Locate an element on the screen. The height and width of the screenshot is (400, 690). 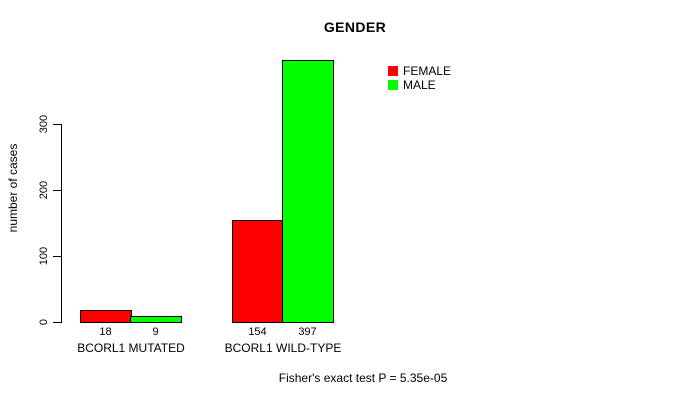
y-axis-tick-label: 300 is located at coordinates (44, 124).